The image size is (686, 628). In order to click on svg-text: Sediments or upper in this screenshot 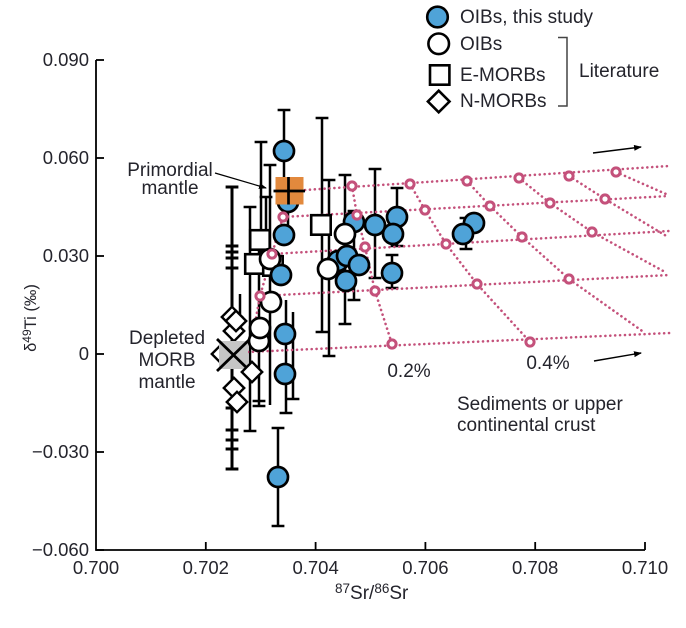, I will do `click(540, 404)`.